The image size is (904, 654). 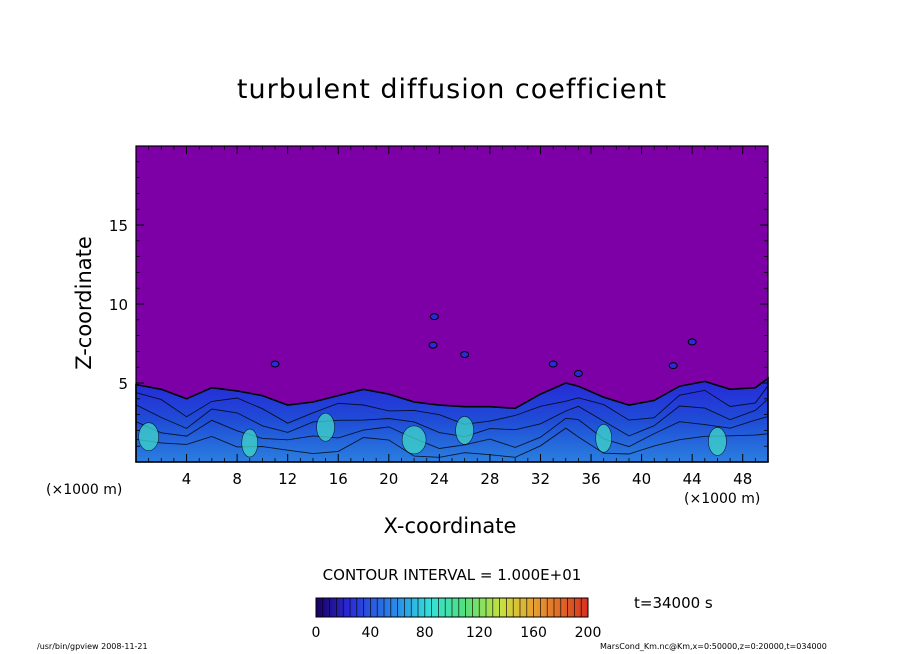 I want to click on x-tick-label: 36, so click(x=590, y=479).